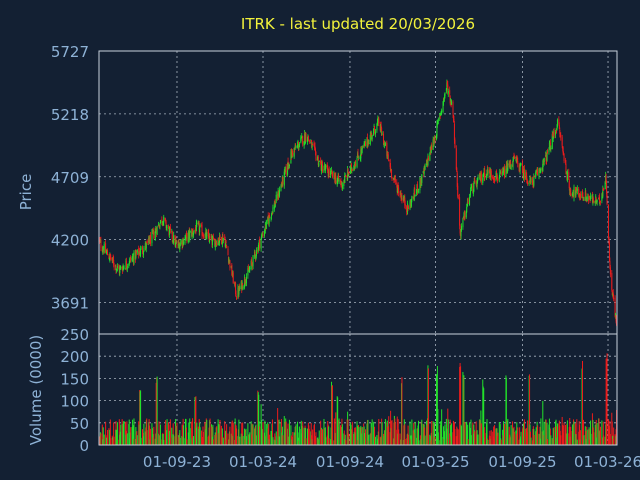 The width and height of the screenshot is (640, 480). What do you see at coordinates (350, 462) in the screenshot?
I see `x-tick-label: 01-09-24` at bounding box center [350, 462].